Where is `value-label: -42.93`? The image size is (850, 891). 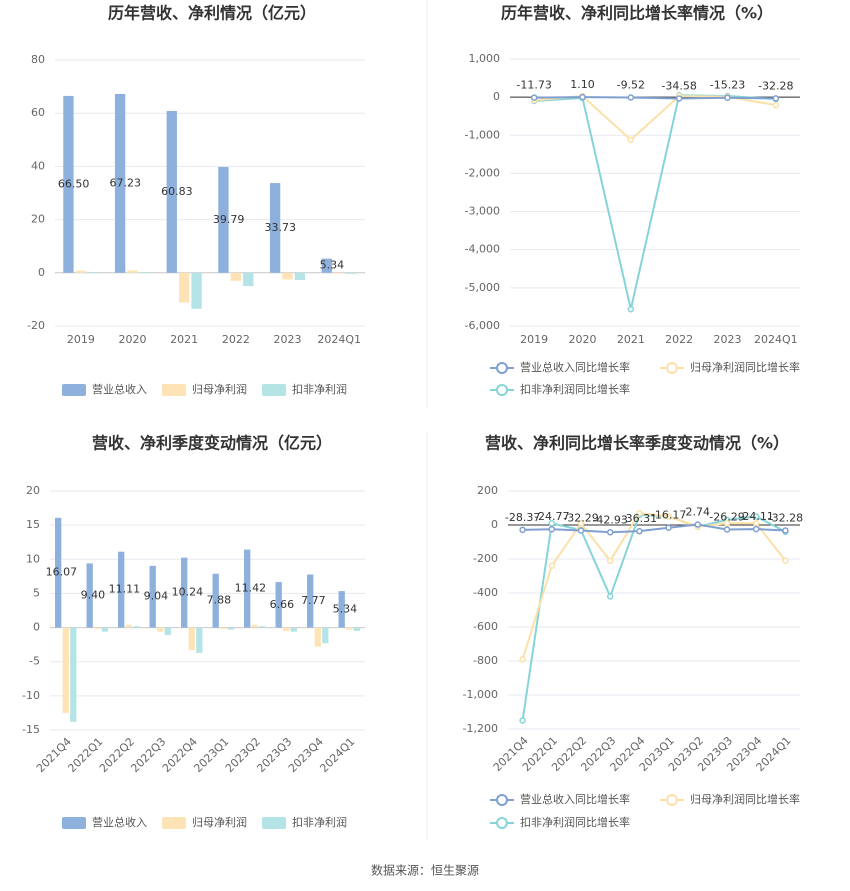
value-label: -42.93 is located at coordinates (609, 519).